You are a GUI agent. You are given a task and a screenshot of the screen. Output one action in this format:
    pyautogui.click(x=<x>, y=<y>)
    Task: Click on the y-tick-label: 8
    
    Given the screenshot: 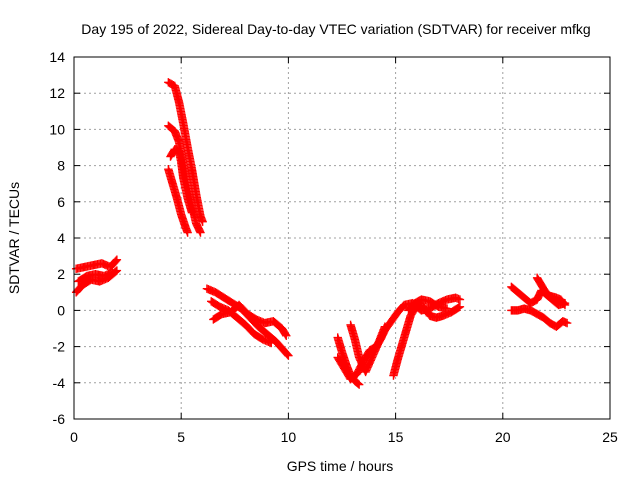 What is the action you would take?
    pyautogui.click(x=61, y=166)
    